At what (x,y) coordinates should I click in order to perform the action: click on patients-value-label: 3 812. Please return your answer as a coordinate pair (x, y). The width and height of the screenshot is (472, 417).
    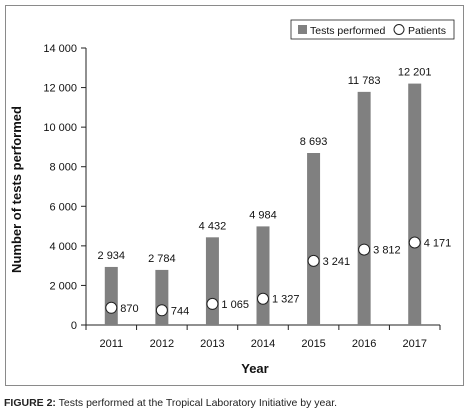
    Looking at the image, I should click on (387, 251).